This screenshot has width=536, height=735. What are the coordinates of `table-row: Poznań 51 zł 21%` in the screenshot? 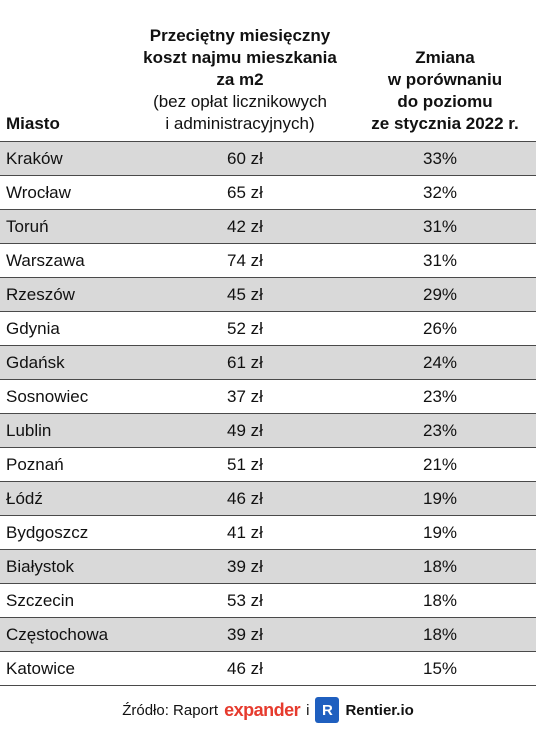 It's located at (268, 464).